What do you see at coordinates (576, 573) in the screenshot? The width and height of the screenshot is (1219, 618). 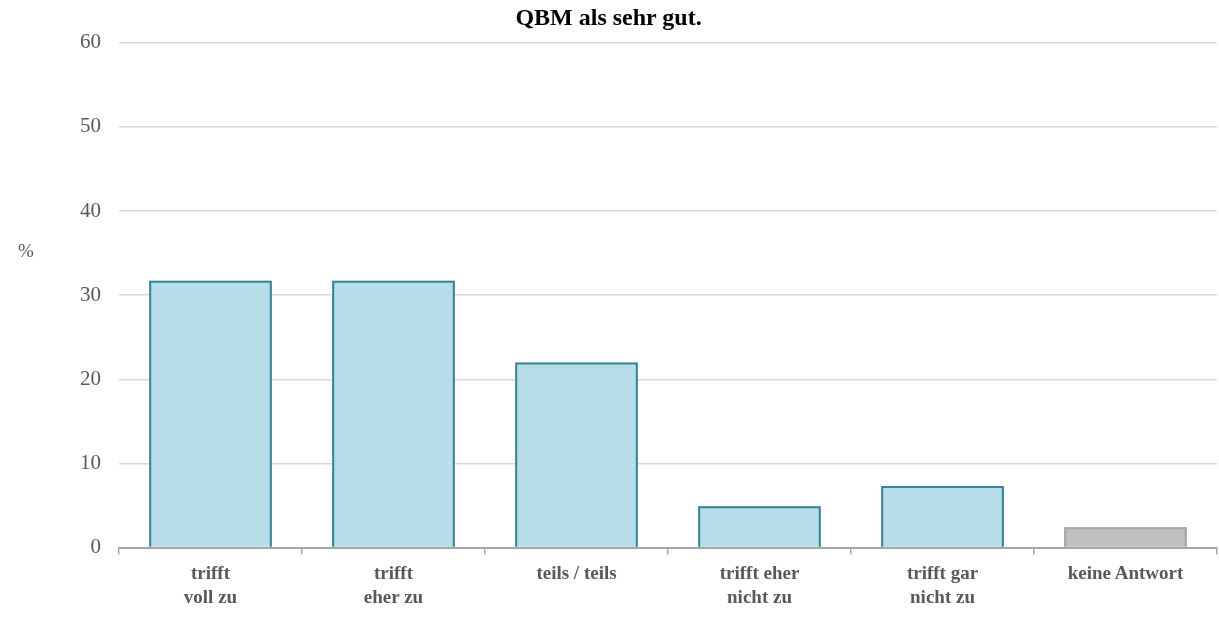 I see `x-tick-label: teils / teils` at bounding box center [576, 573].